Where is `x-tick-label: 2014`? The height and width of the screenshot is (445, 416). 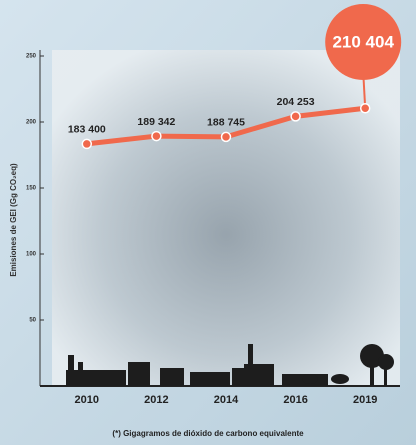
x-tick-label: 2014 is located at coordinates (226, 400).